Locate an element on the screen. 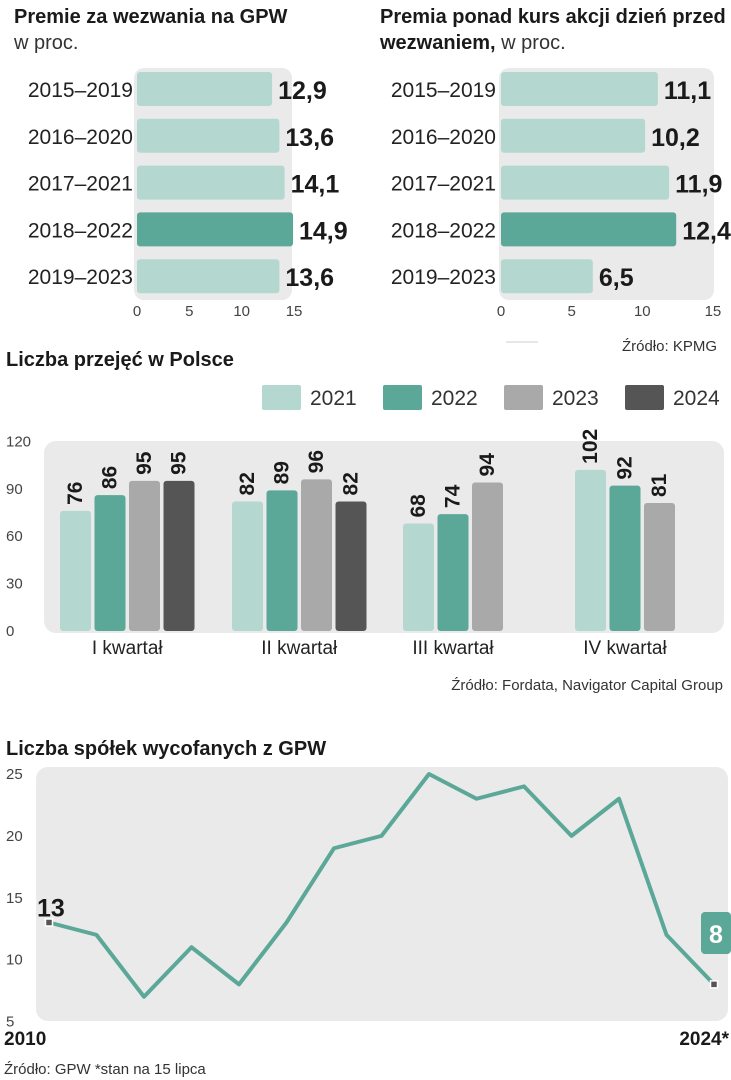 This screenshot has width=731, height=1080. y-tick: 10 is located at coordinates (14, 960).